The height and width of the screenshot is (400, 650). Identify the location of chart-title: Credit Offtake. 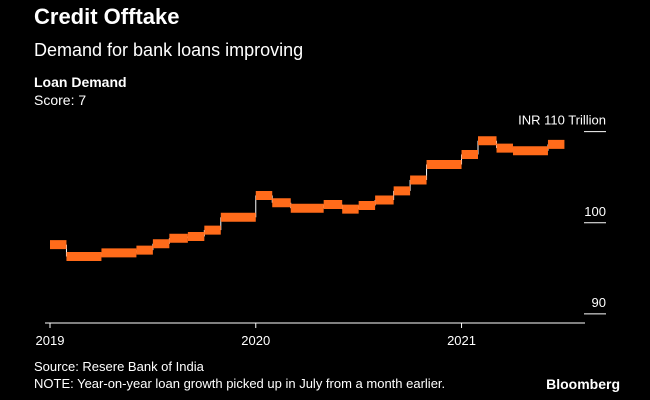
(107, 16).